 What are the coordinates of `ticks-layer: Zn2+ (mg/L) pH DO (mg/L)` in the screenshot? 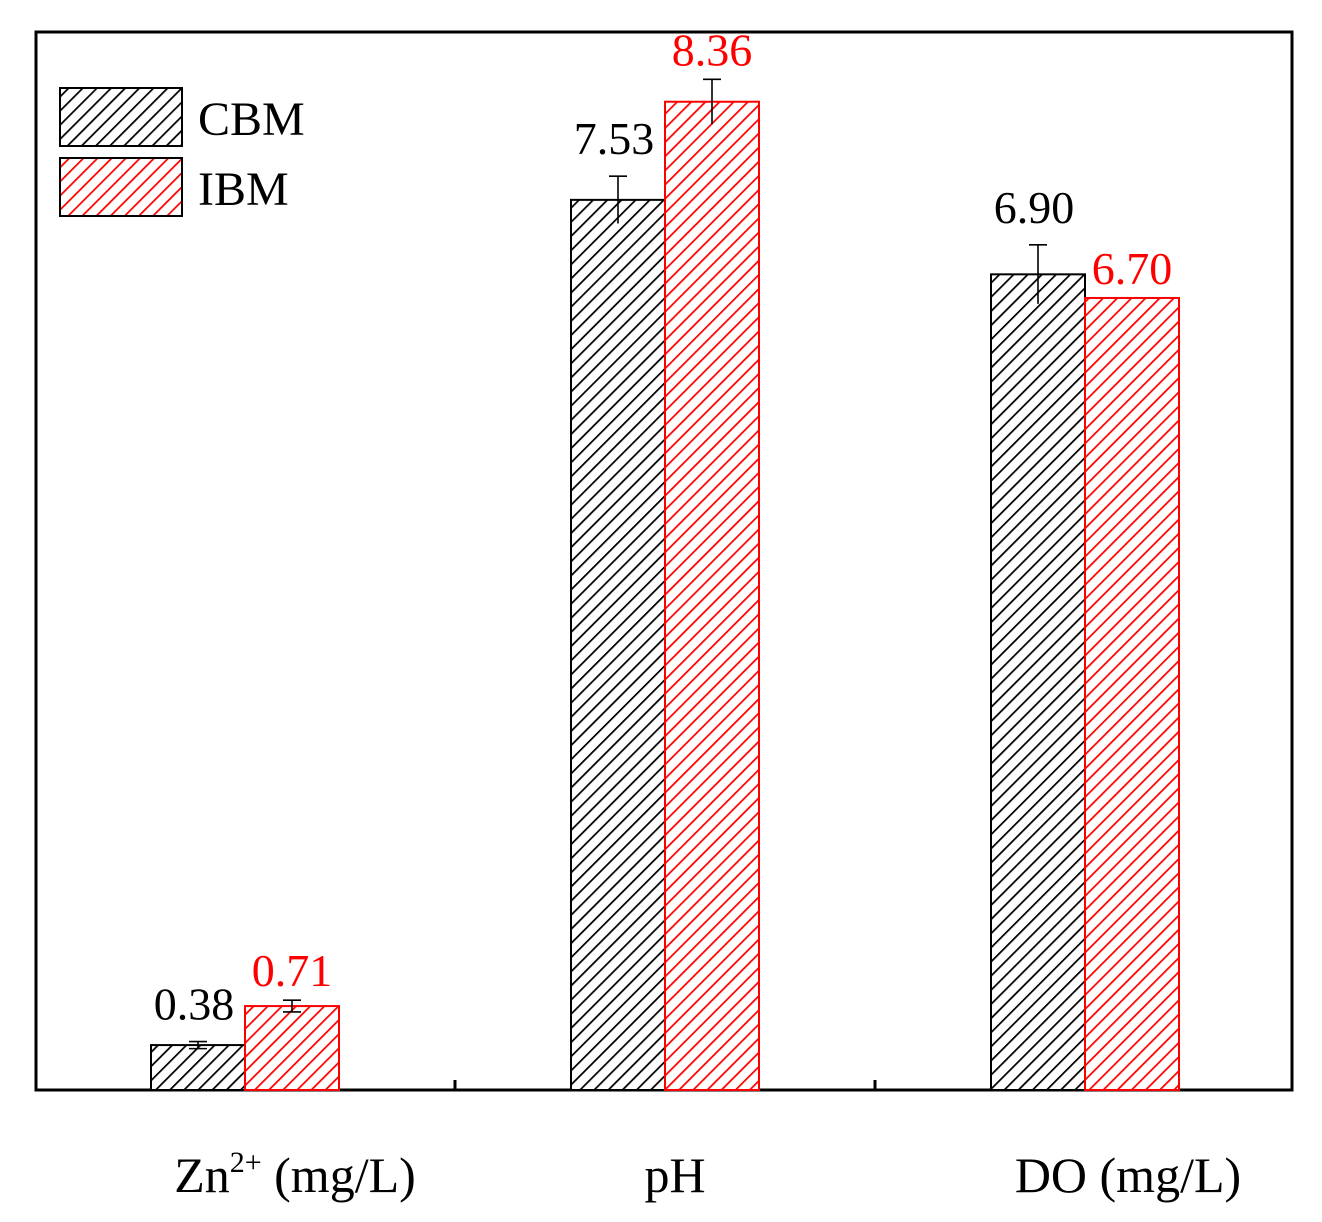 It's located at (707, 1141).